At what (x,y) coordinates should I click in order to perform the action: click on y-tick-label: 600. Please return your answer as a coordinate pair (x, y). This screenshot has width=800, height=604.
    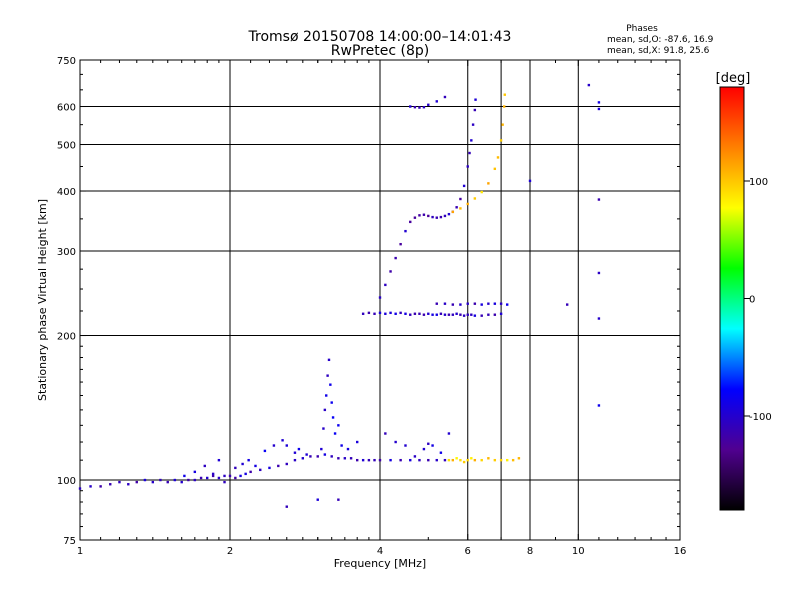
    Looking at the image, I should click on (66, 108).